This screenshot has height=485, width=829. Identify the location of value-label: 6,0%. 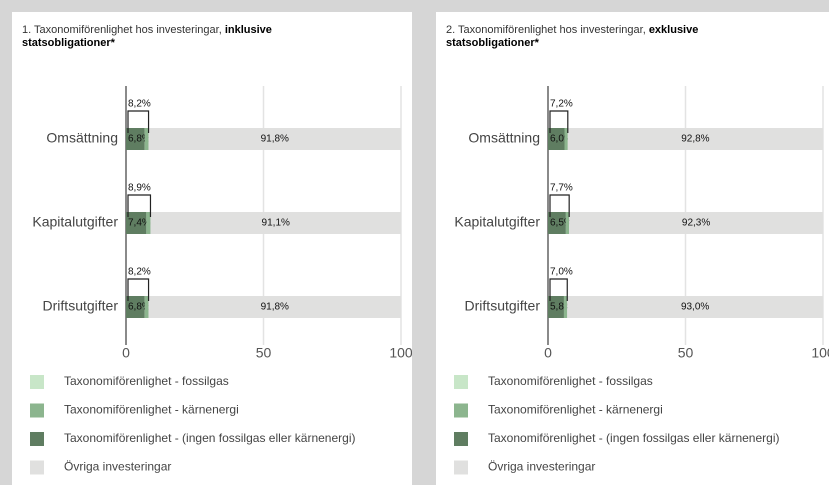
(561, 139).